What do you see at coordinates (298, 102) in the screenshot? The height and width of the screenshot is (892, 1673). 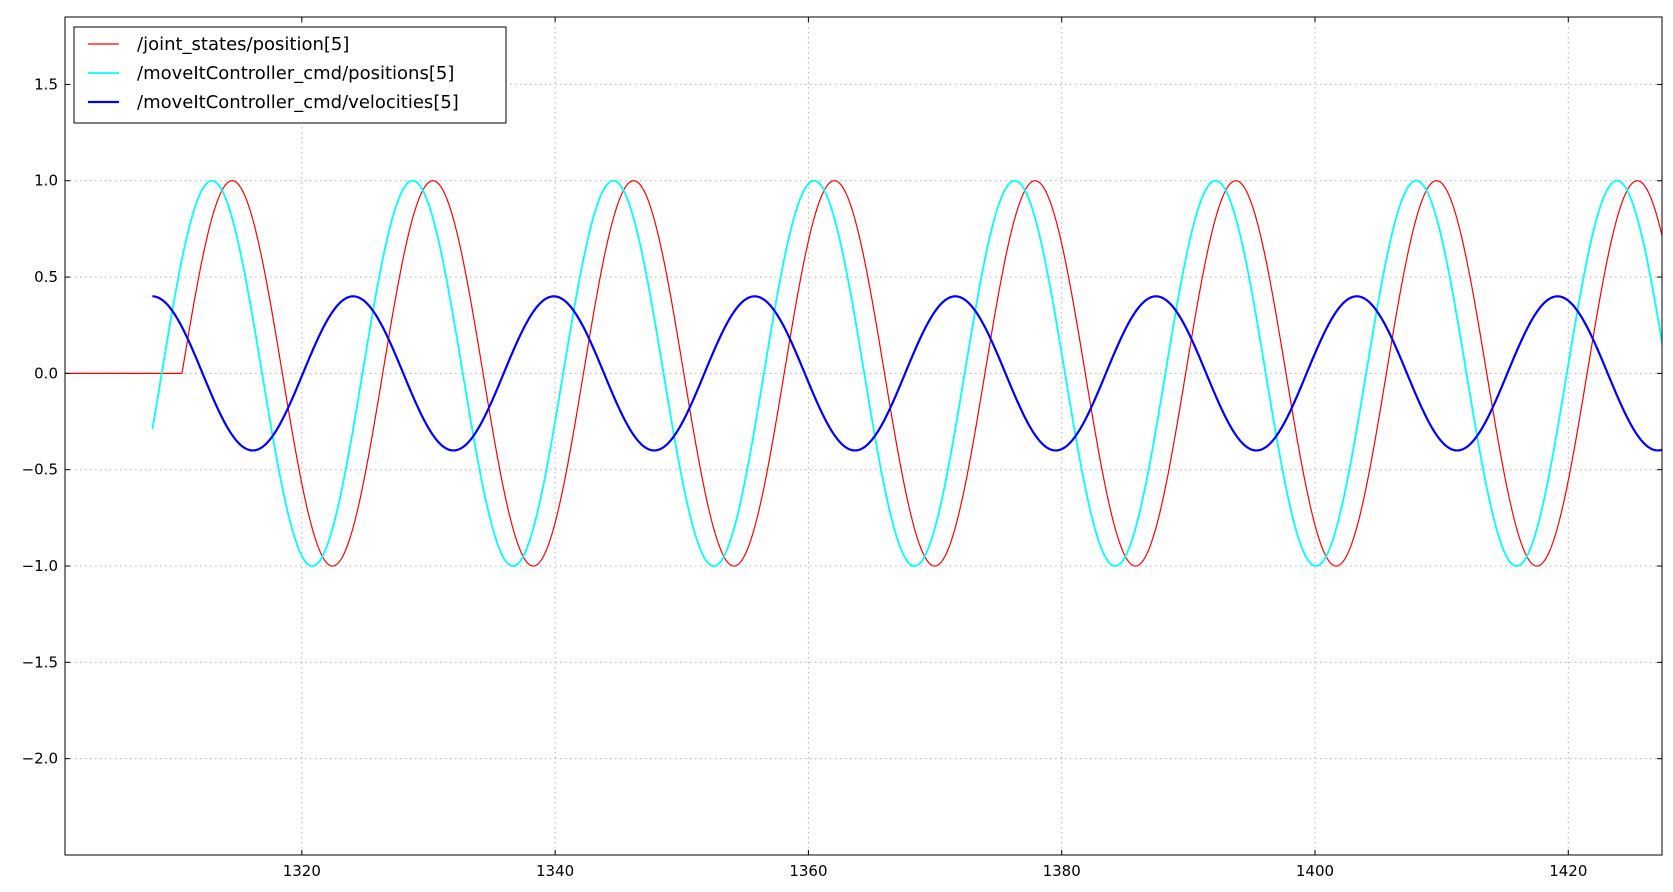 I see `legend-label: /moveItController_cmd/velocities[5]` at bounding box center [298, 102].